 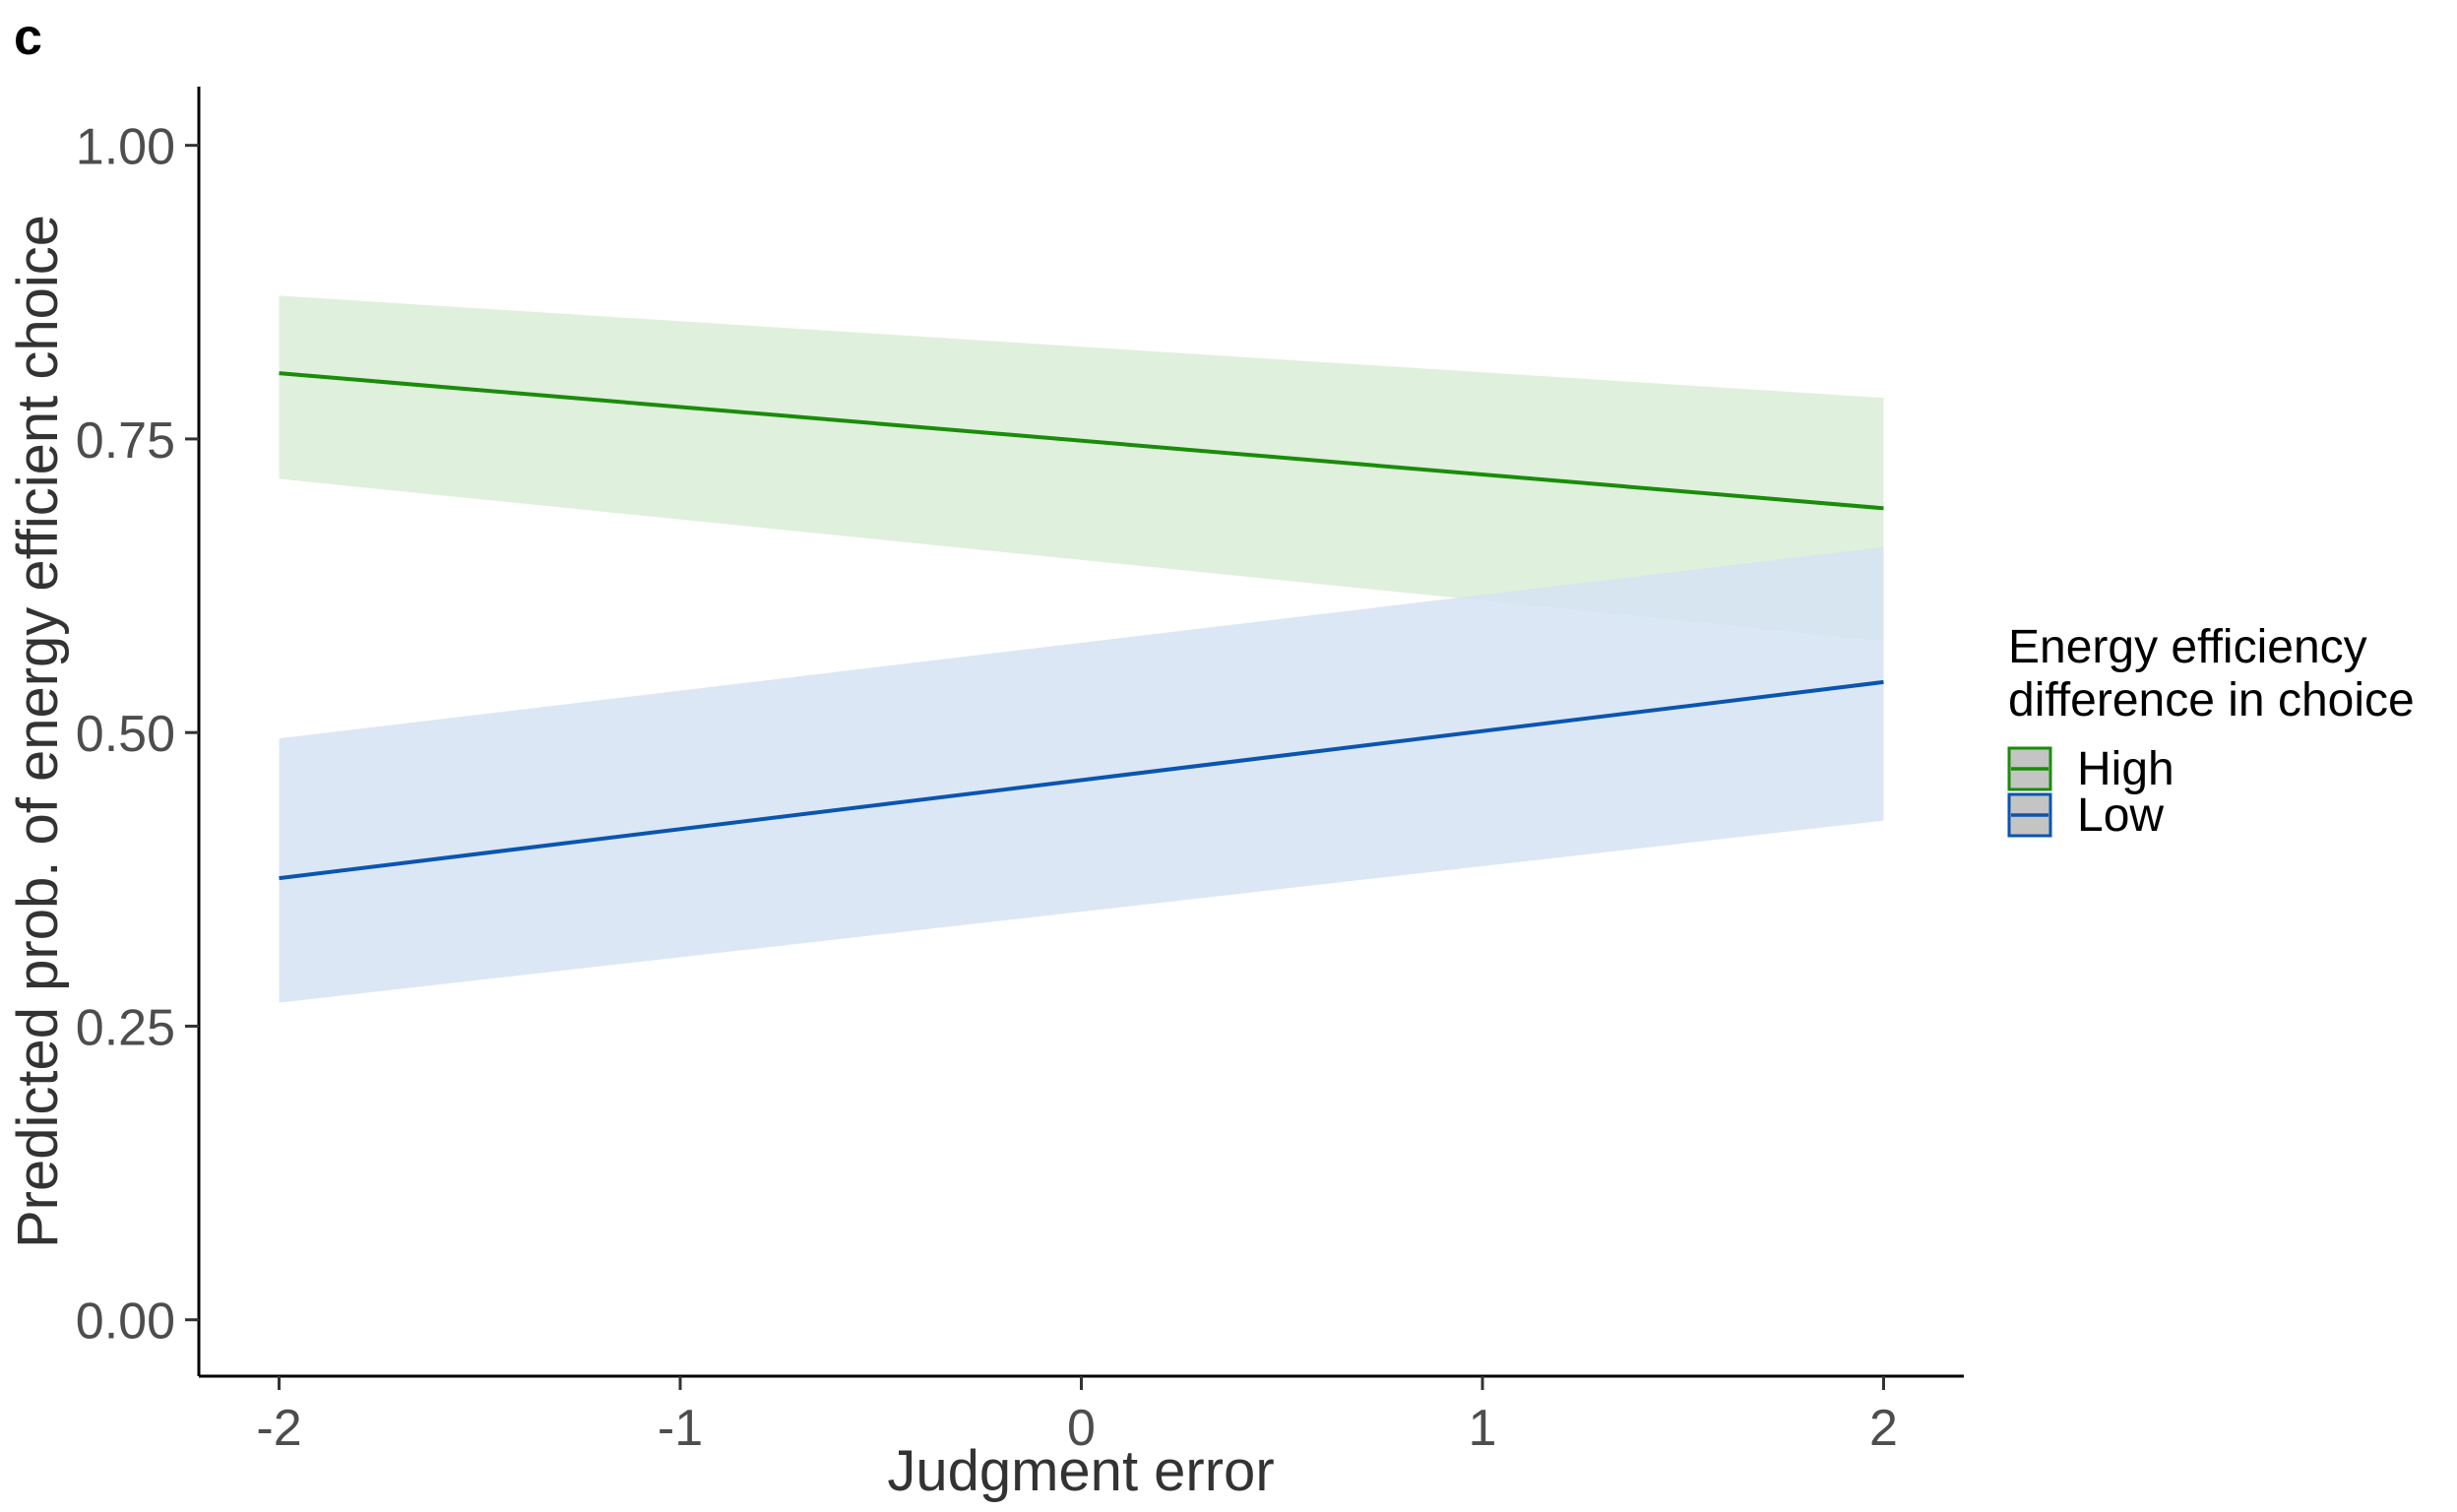 I want to click on x-tick-label: 2, so click(x=1883, y=1428).